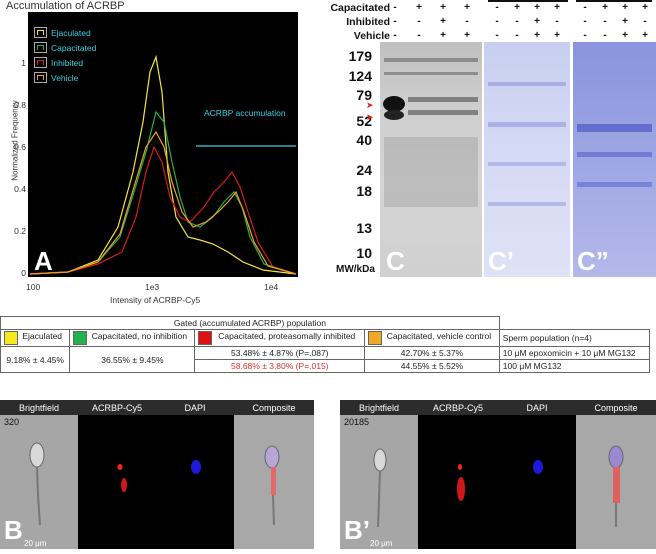  Describe the element at coordinates (280, 366) in the screenshot. I see `value-inhibited-2: 58.68% ± 3.80% (P=.015)` at that location.